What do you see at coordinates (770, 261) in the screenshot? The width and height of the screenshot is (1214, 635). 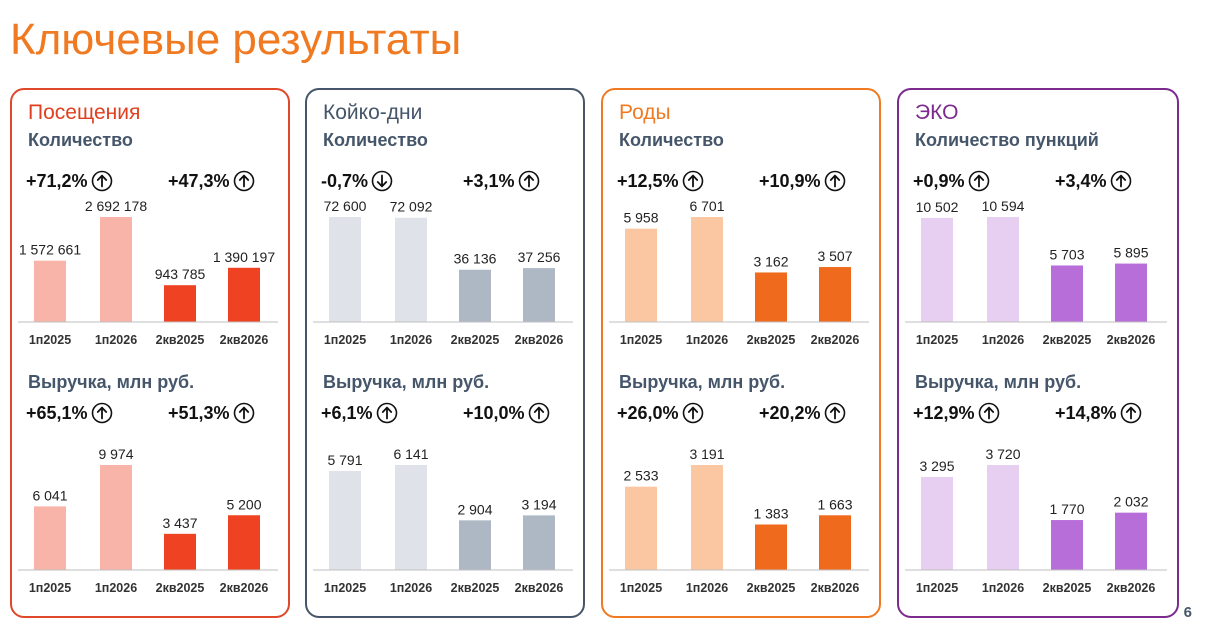 I see `bar-value-label: 3 162` at bounding box center [770, 261].